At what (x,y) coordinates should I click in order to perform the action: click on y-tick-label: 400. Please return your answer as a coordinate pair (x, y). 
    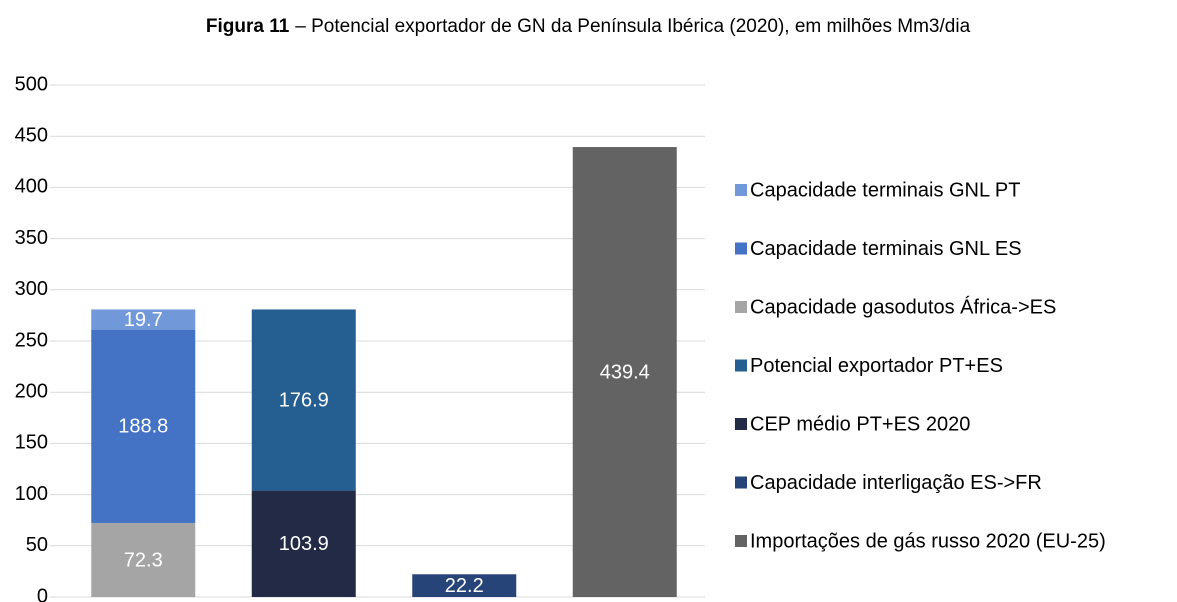
    Looking at the image, I should click on (31, 187).